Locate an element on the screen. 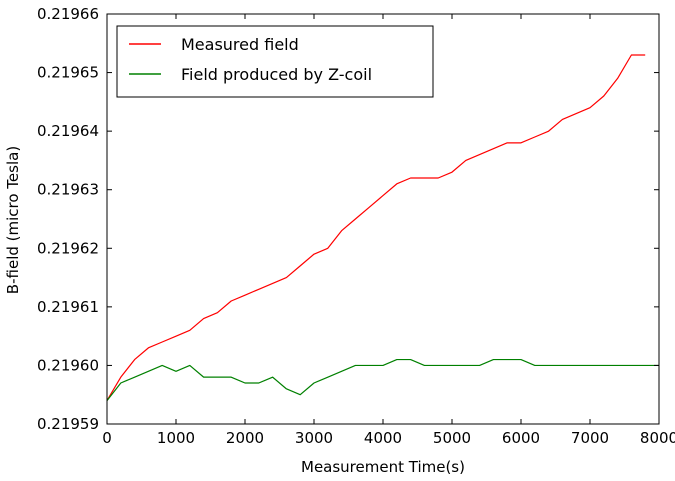  x-tick-label: 1000 is located at coordinates (176, 438).